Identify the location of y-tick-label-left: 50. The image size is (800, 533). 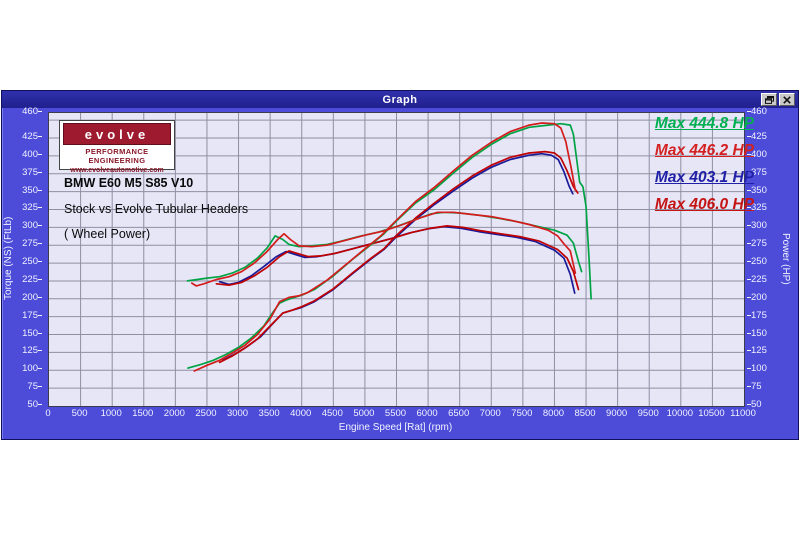
(22, 405).